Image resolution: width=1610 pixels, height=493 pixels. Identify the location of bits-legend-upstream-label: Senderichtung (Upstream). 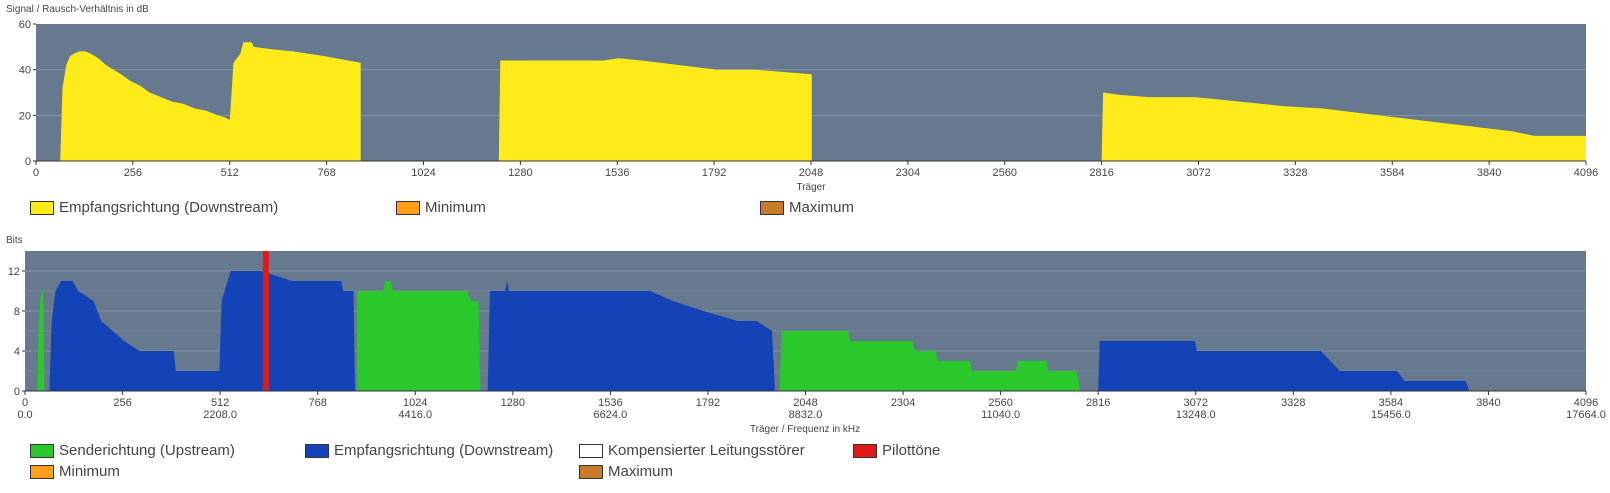
(147, 450).